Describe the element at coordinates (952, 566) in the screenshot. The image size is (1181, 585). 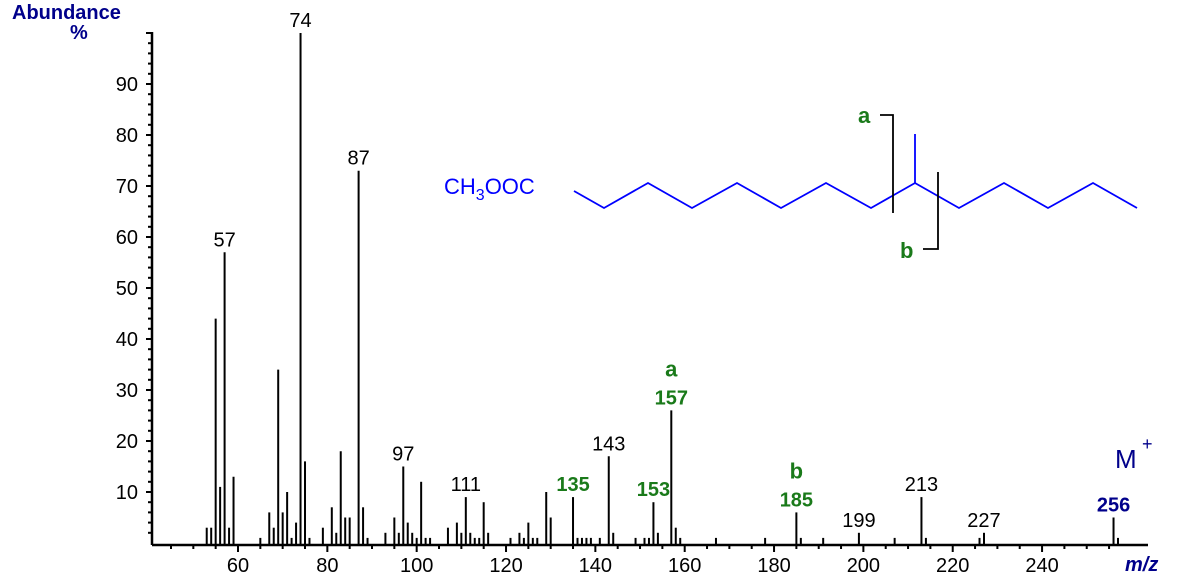
I see `x-tick-label: 220` at that location.